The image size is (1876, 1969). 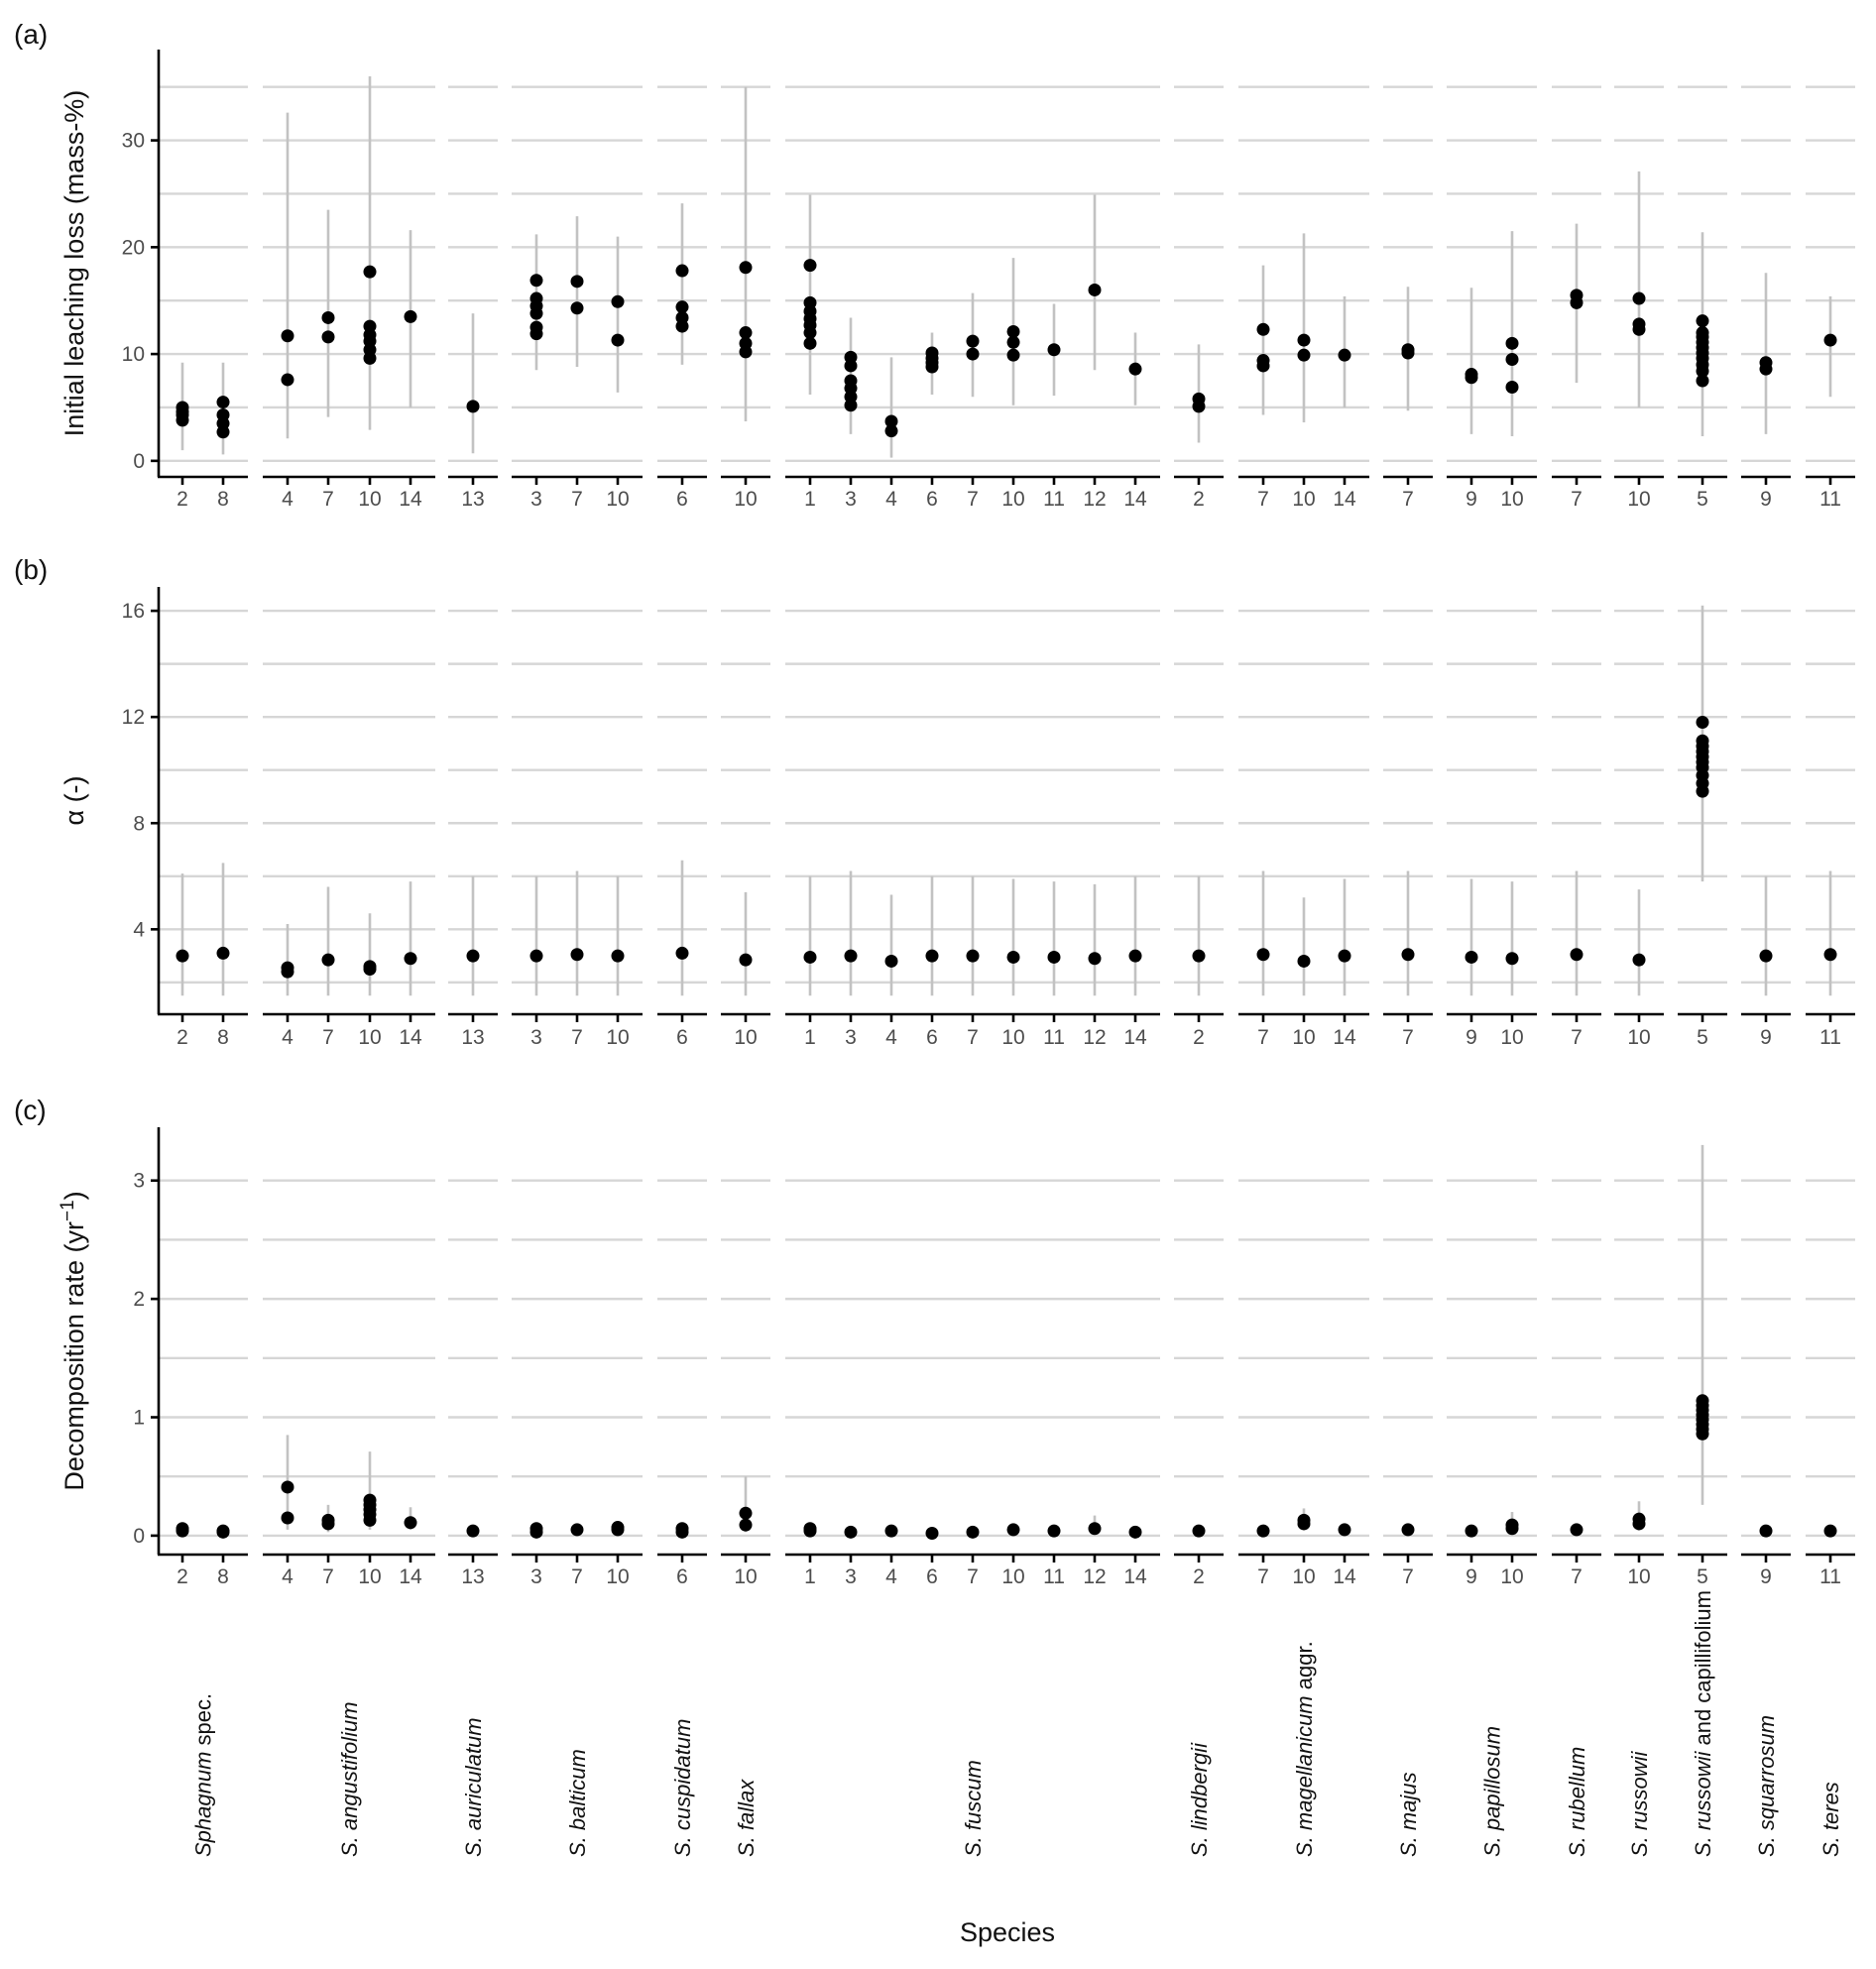 I want to click on species-label-rest: and capillifolium, so click(x=1703, y=1671).